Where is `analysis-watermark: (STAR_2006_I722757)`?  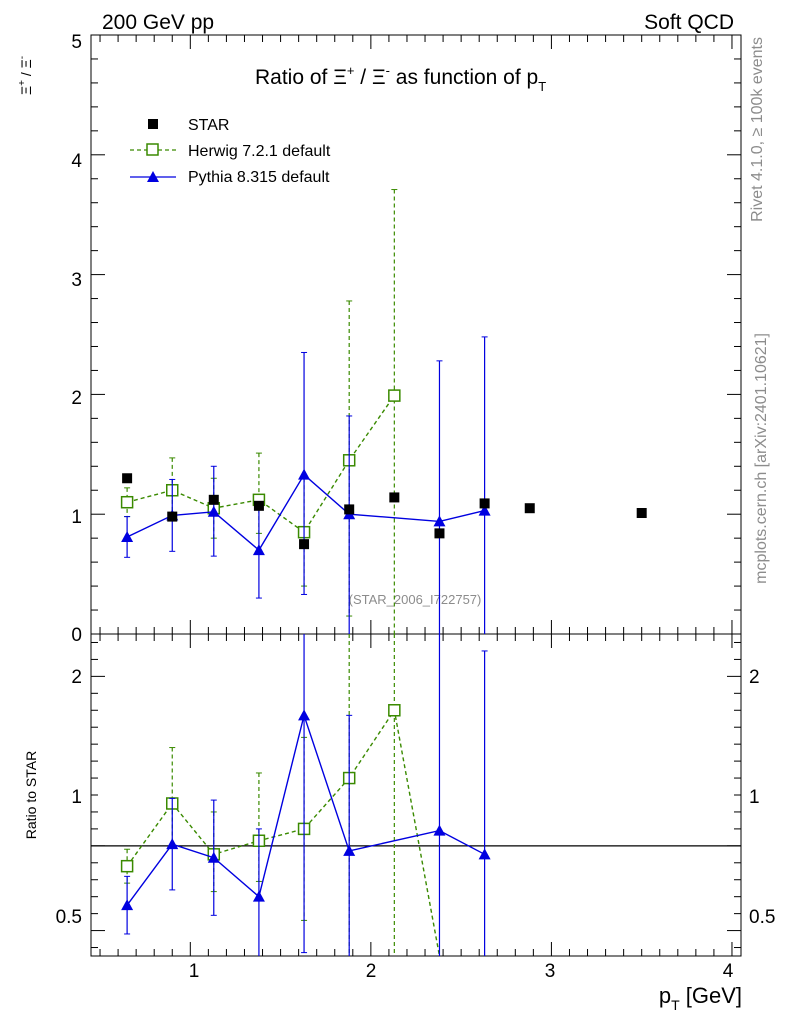
analysis-watermark: (STAR_2006_I722757) is located at coordinates (415, 599).